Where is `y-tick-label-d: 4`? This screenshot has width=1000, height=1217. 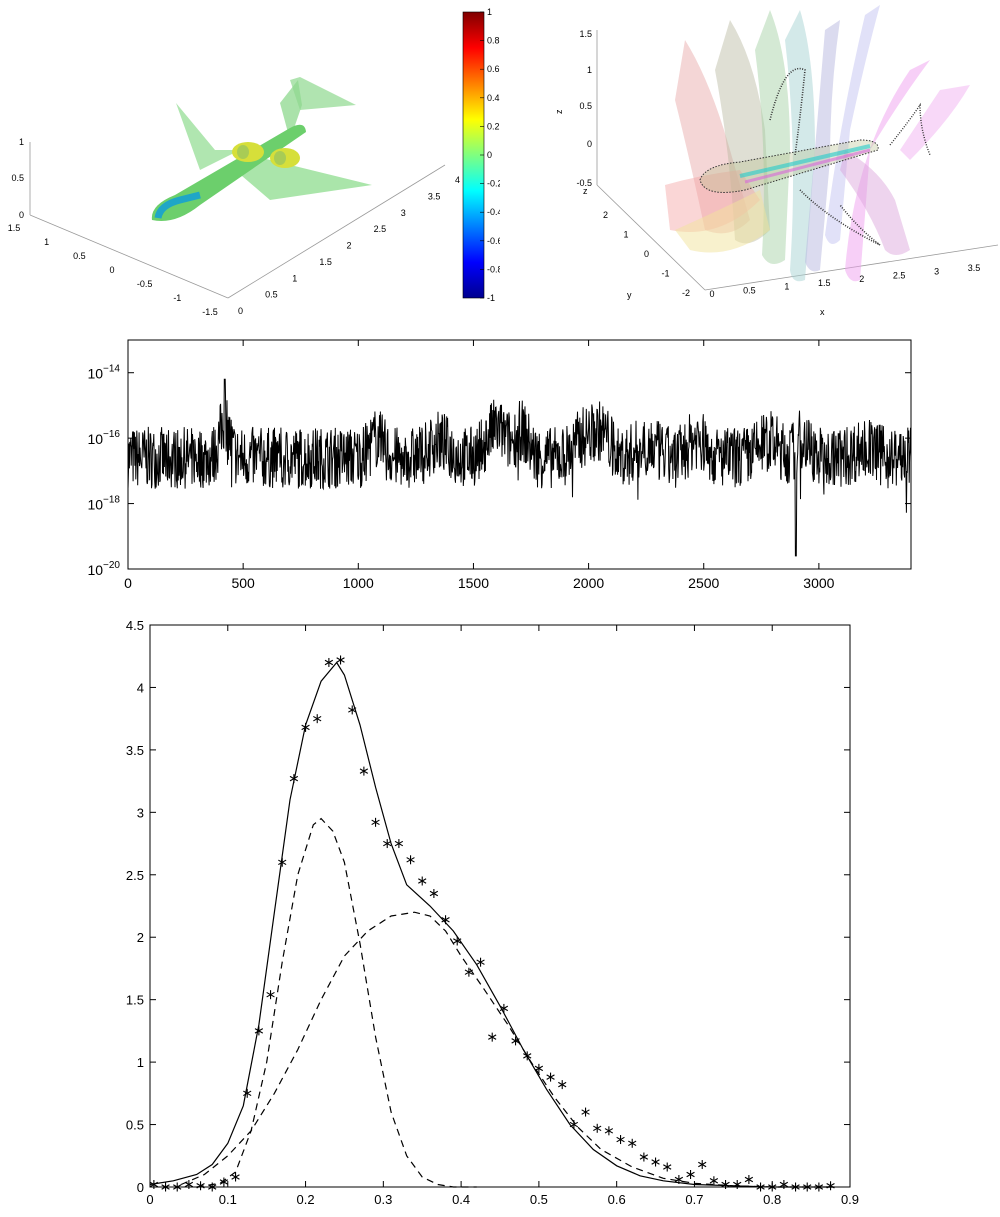 y-tick-label-d: 4 is located at coordinates (140, 687).